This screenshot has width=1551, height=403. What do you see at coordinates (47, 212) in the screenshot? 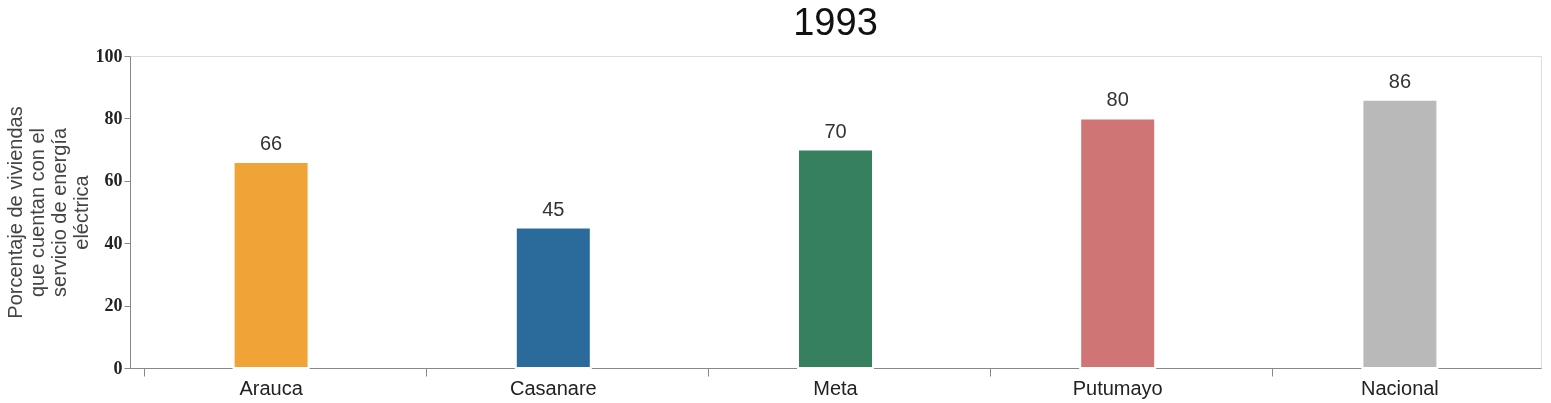
I see `y-axis-title: Porcentaje de viviendas que cuentan con el servicio de energía eléctrica` at bounding box center [47, 212].